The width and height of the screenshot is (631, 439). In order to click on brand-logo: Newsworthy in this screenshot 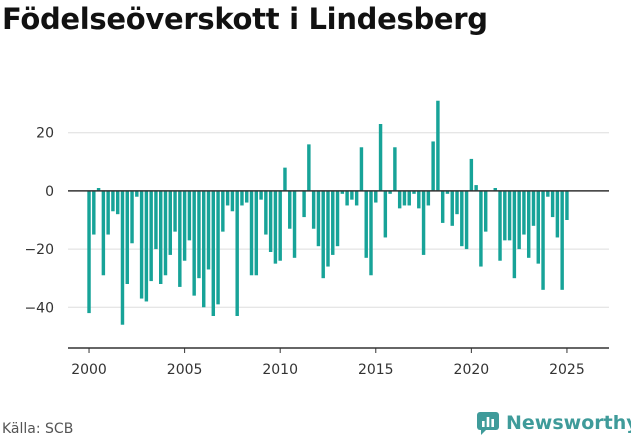, I will do `click(553, 423)`.